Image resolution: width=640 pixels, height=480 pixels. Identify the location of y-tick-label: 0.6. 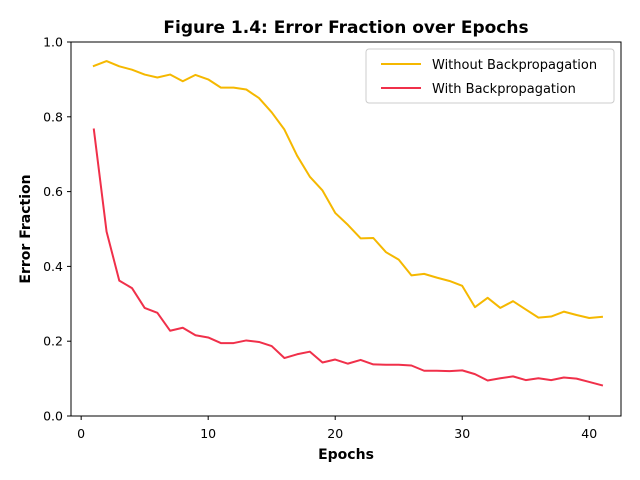
(53, 191).